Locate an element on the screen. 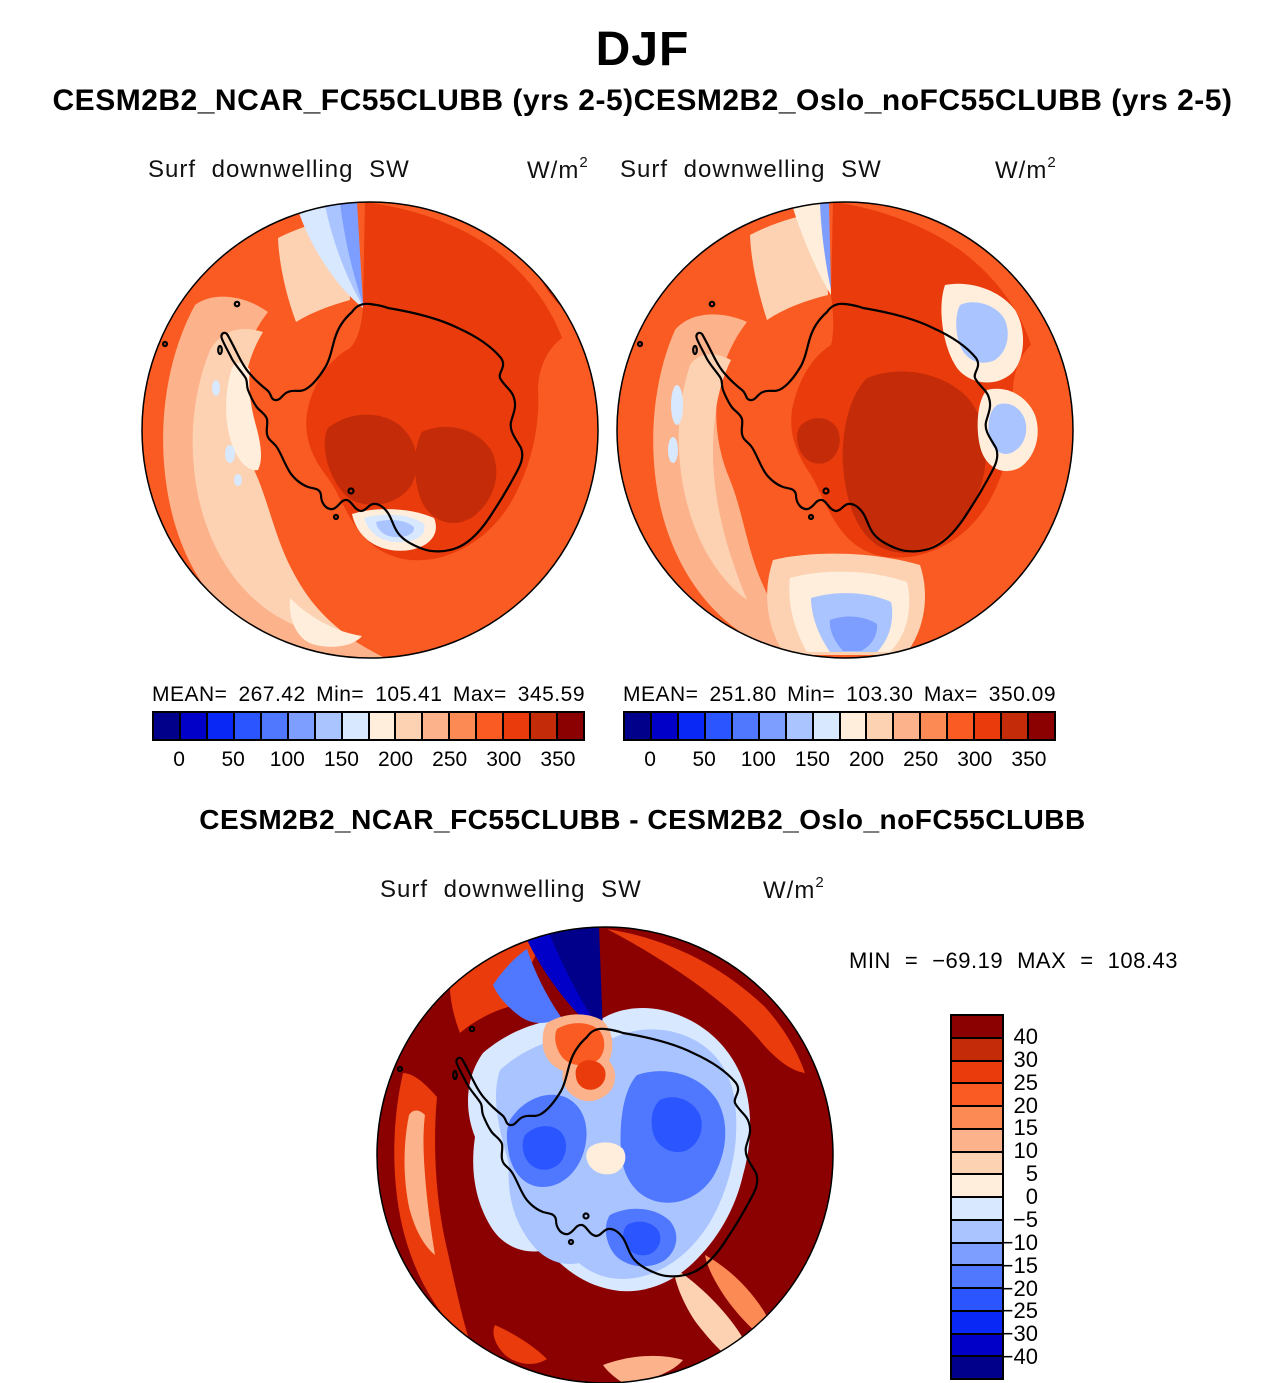  panel-a-units-base: W/m is located at coordinates (553, 170).